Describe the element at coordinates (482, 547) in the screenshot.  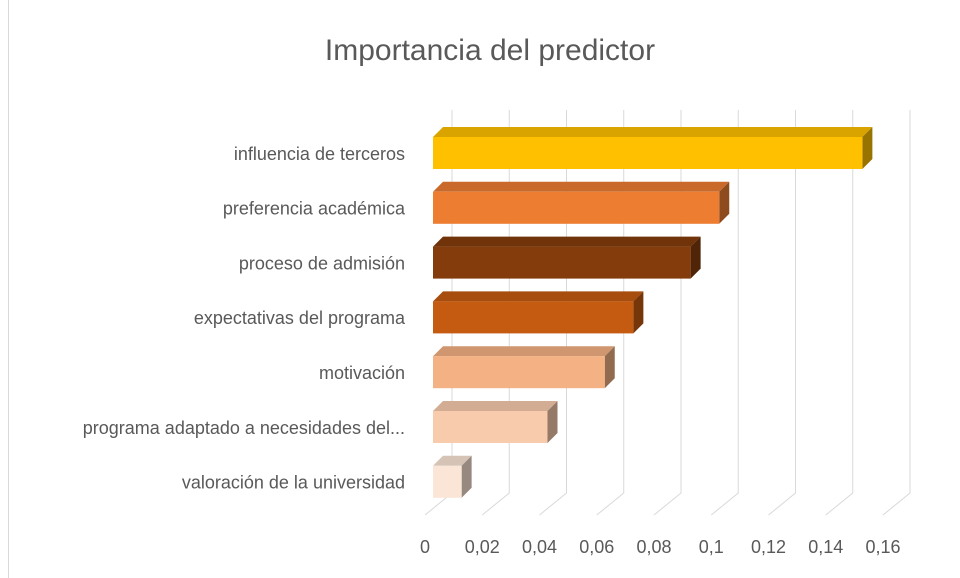
I see `x-tick-label: 0,02` at that location.